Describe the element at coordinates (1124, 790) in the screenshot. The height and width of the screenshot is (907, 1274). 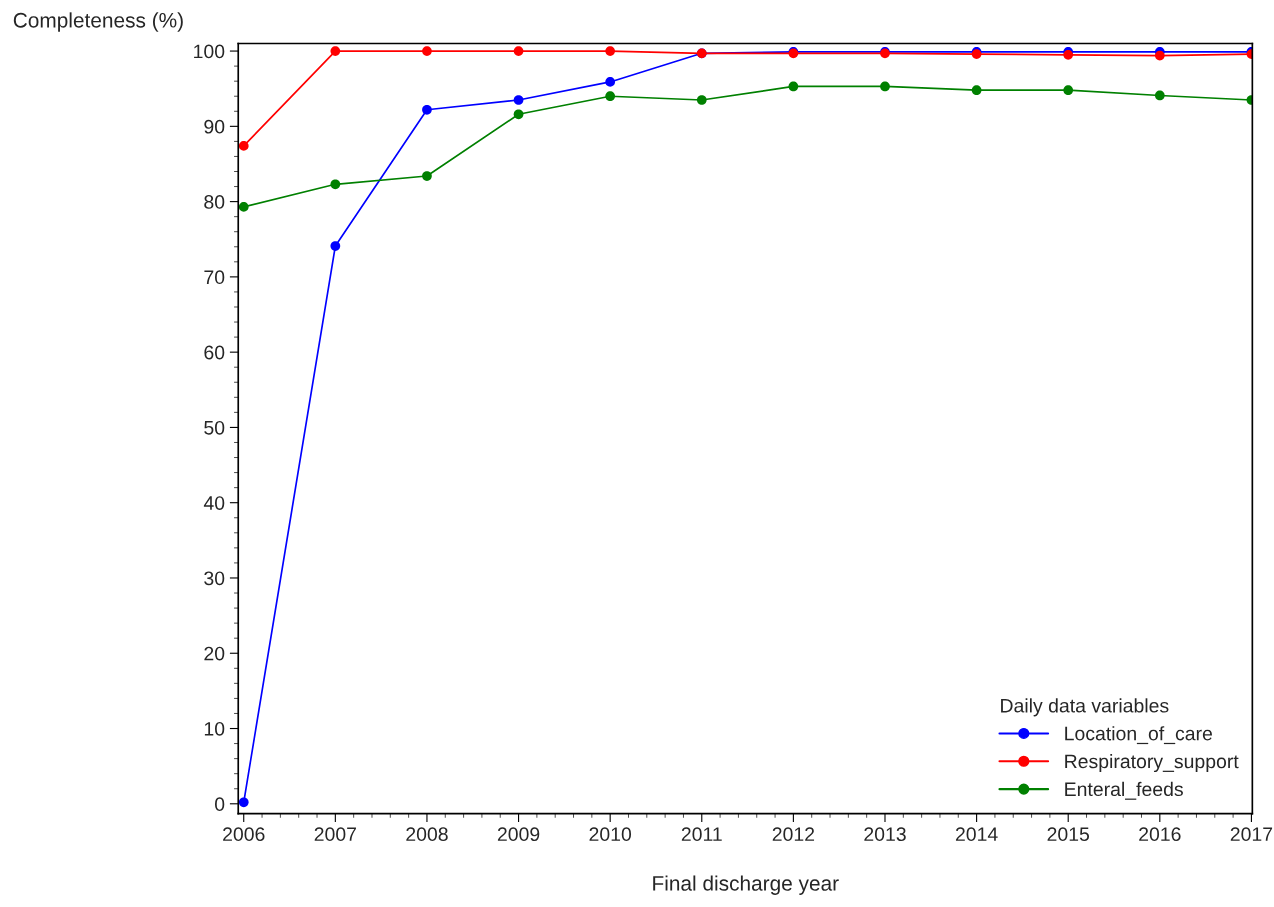
I see `legend-label: Enteral_feeds` at that location.